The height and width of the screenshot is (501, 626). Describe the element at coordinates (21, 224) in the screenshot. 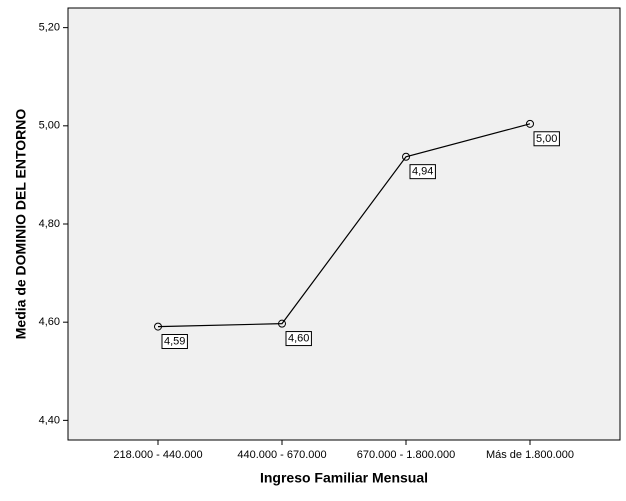

I see `y-axis-title: Media de DOMINIO DEL ENTORNO` at that location.